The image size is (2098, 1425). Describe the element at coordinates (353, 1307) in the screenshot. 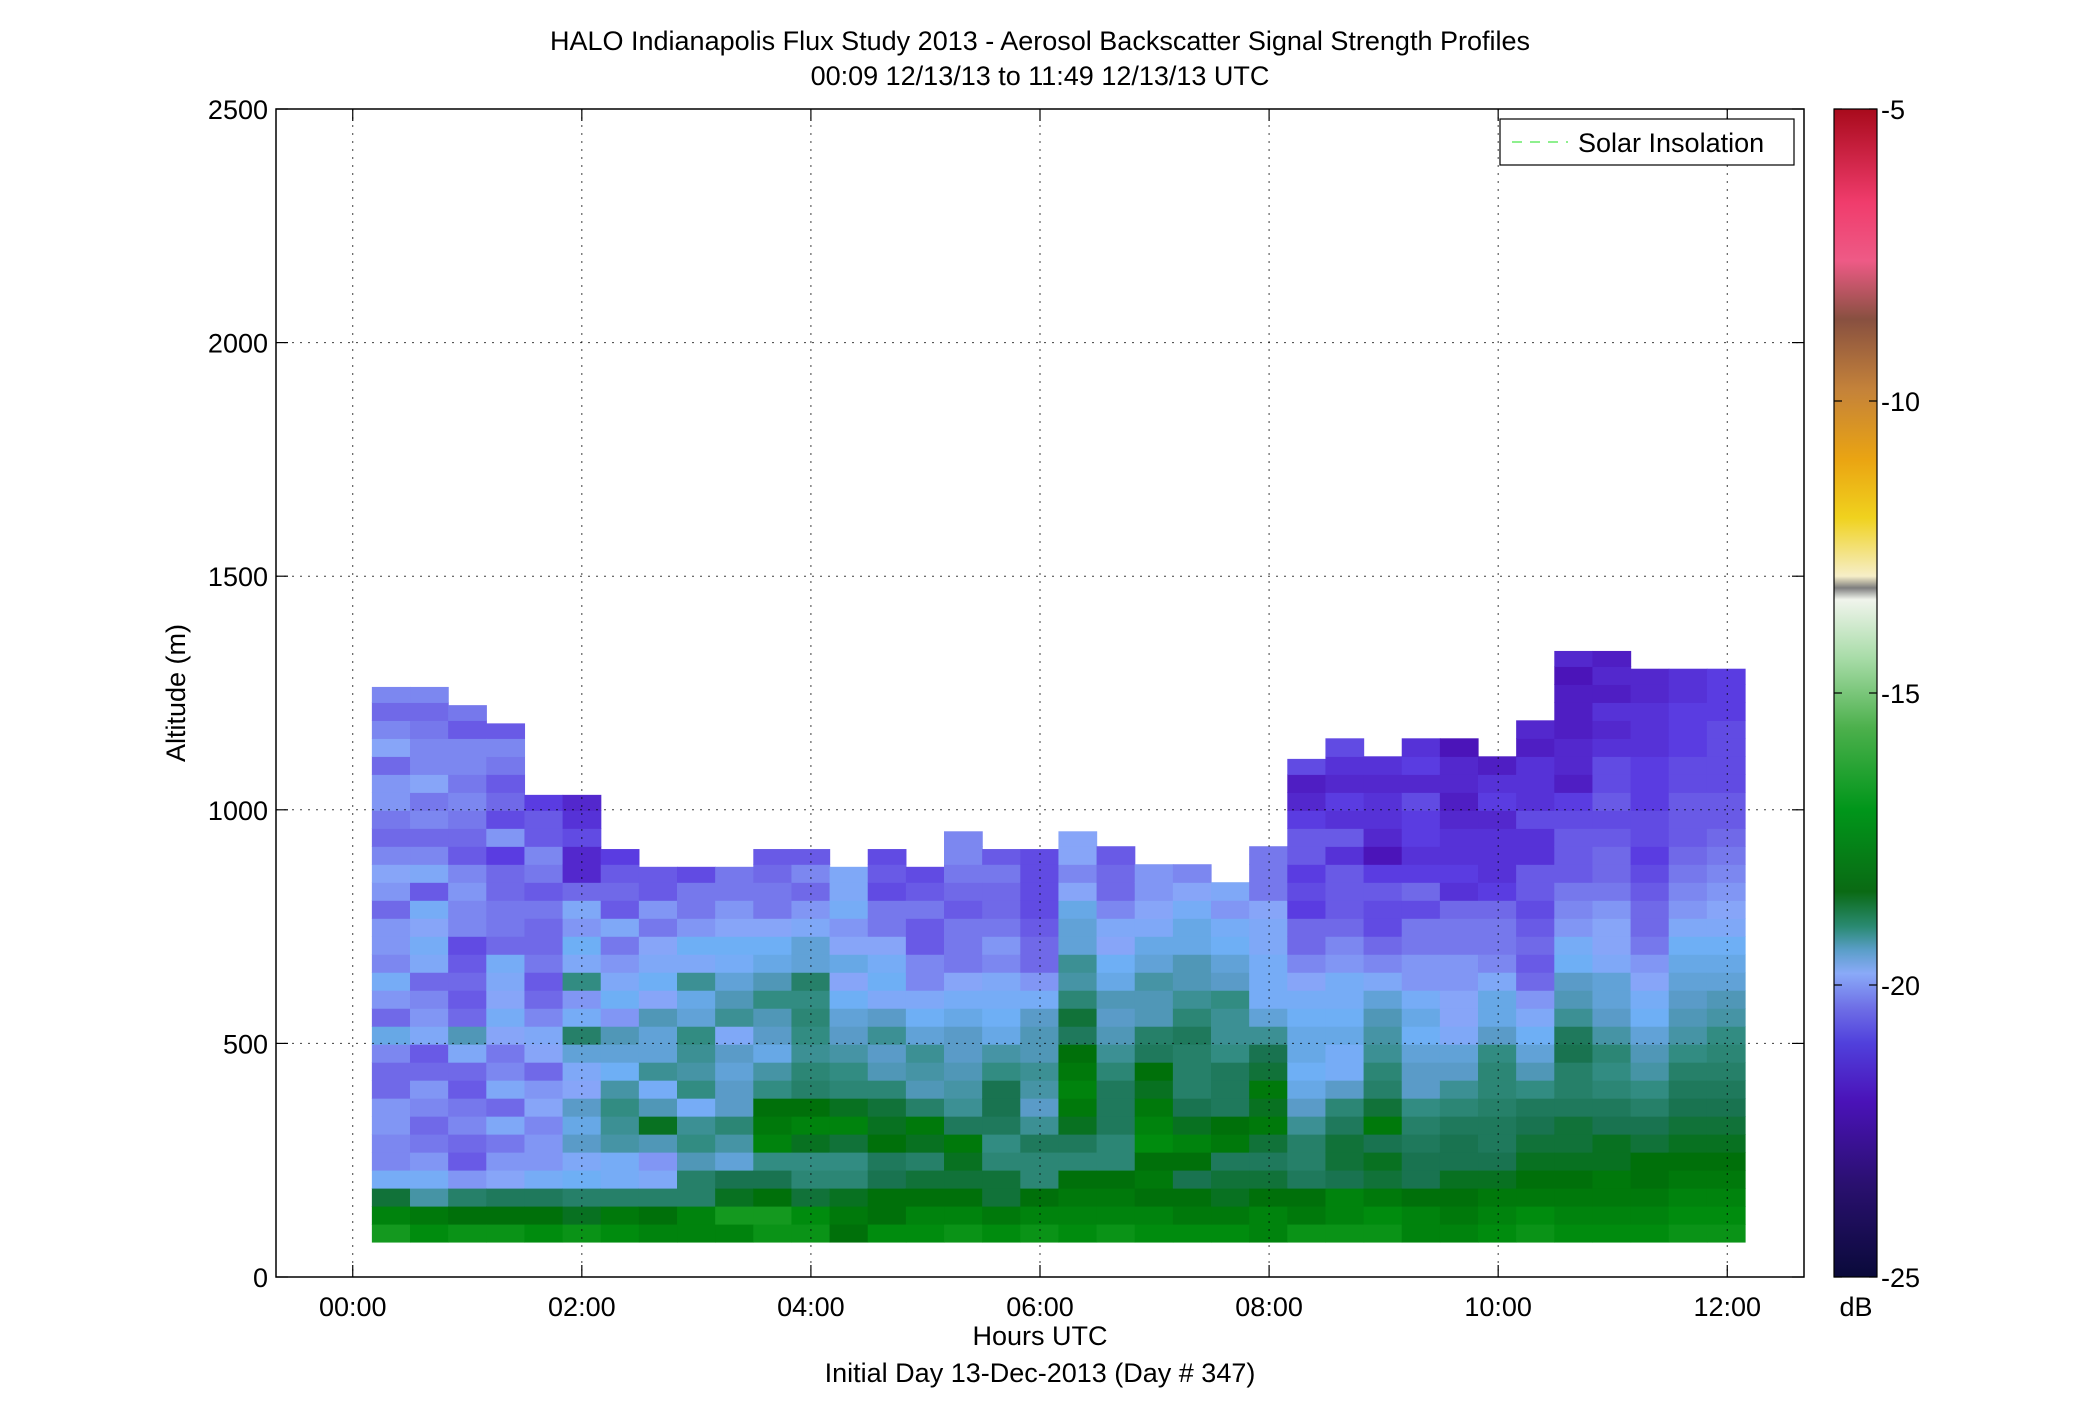

I see `x-tick-label: 00:00` at that location.